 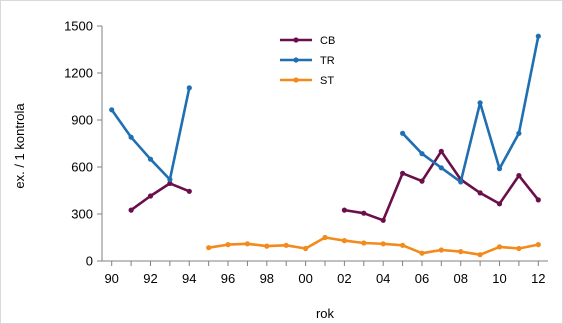 What do you see at coordinates (111, 278) in the screenshot?
I see `x-tick-label: 90` at bounding box center [111, 278].